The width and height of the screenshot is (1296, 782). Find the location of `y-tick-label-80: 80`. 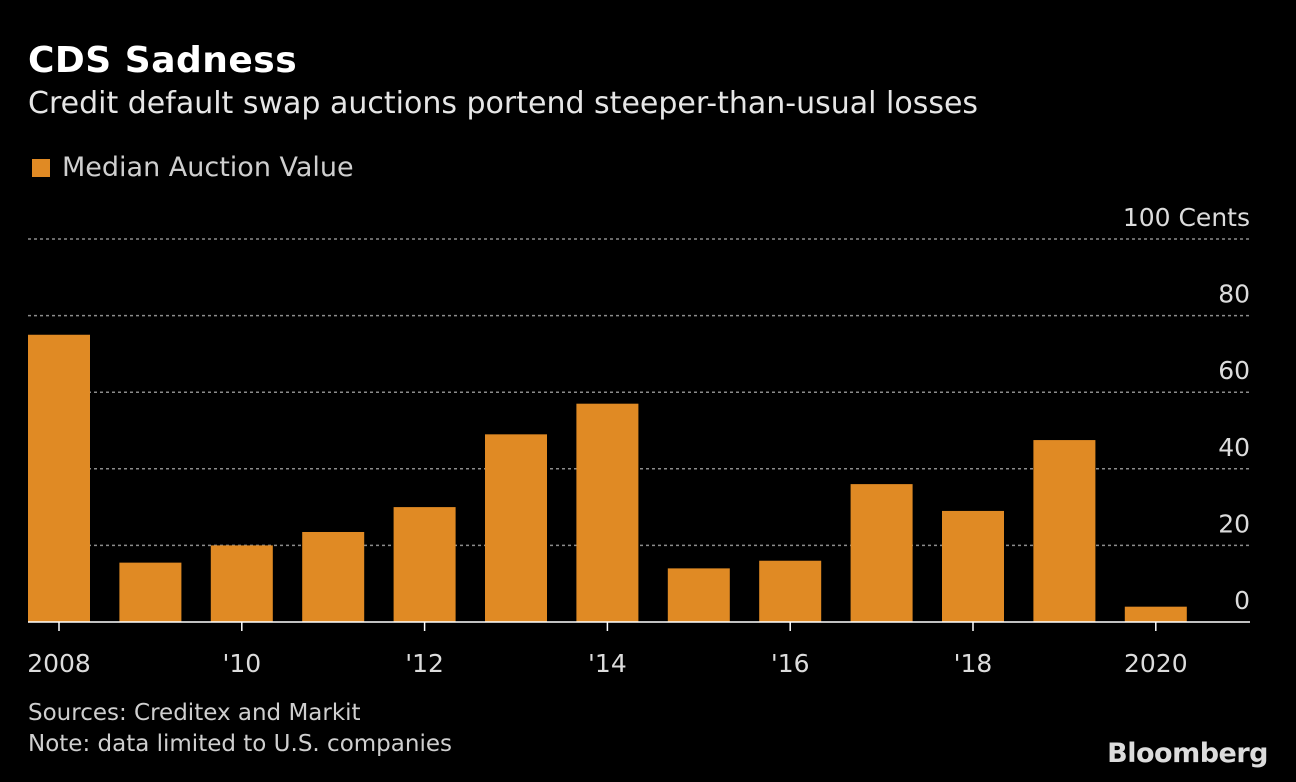

y-tick-label-80: 80 is located at coordinates (1234, 294).